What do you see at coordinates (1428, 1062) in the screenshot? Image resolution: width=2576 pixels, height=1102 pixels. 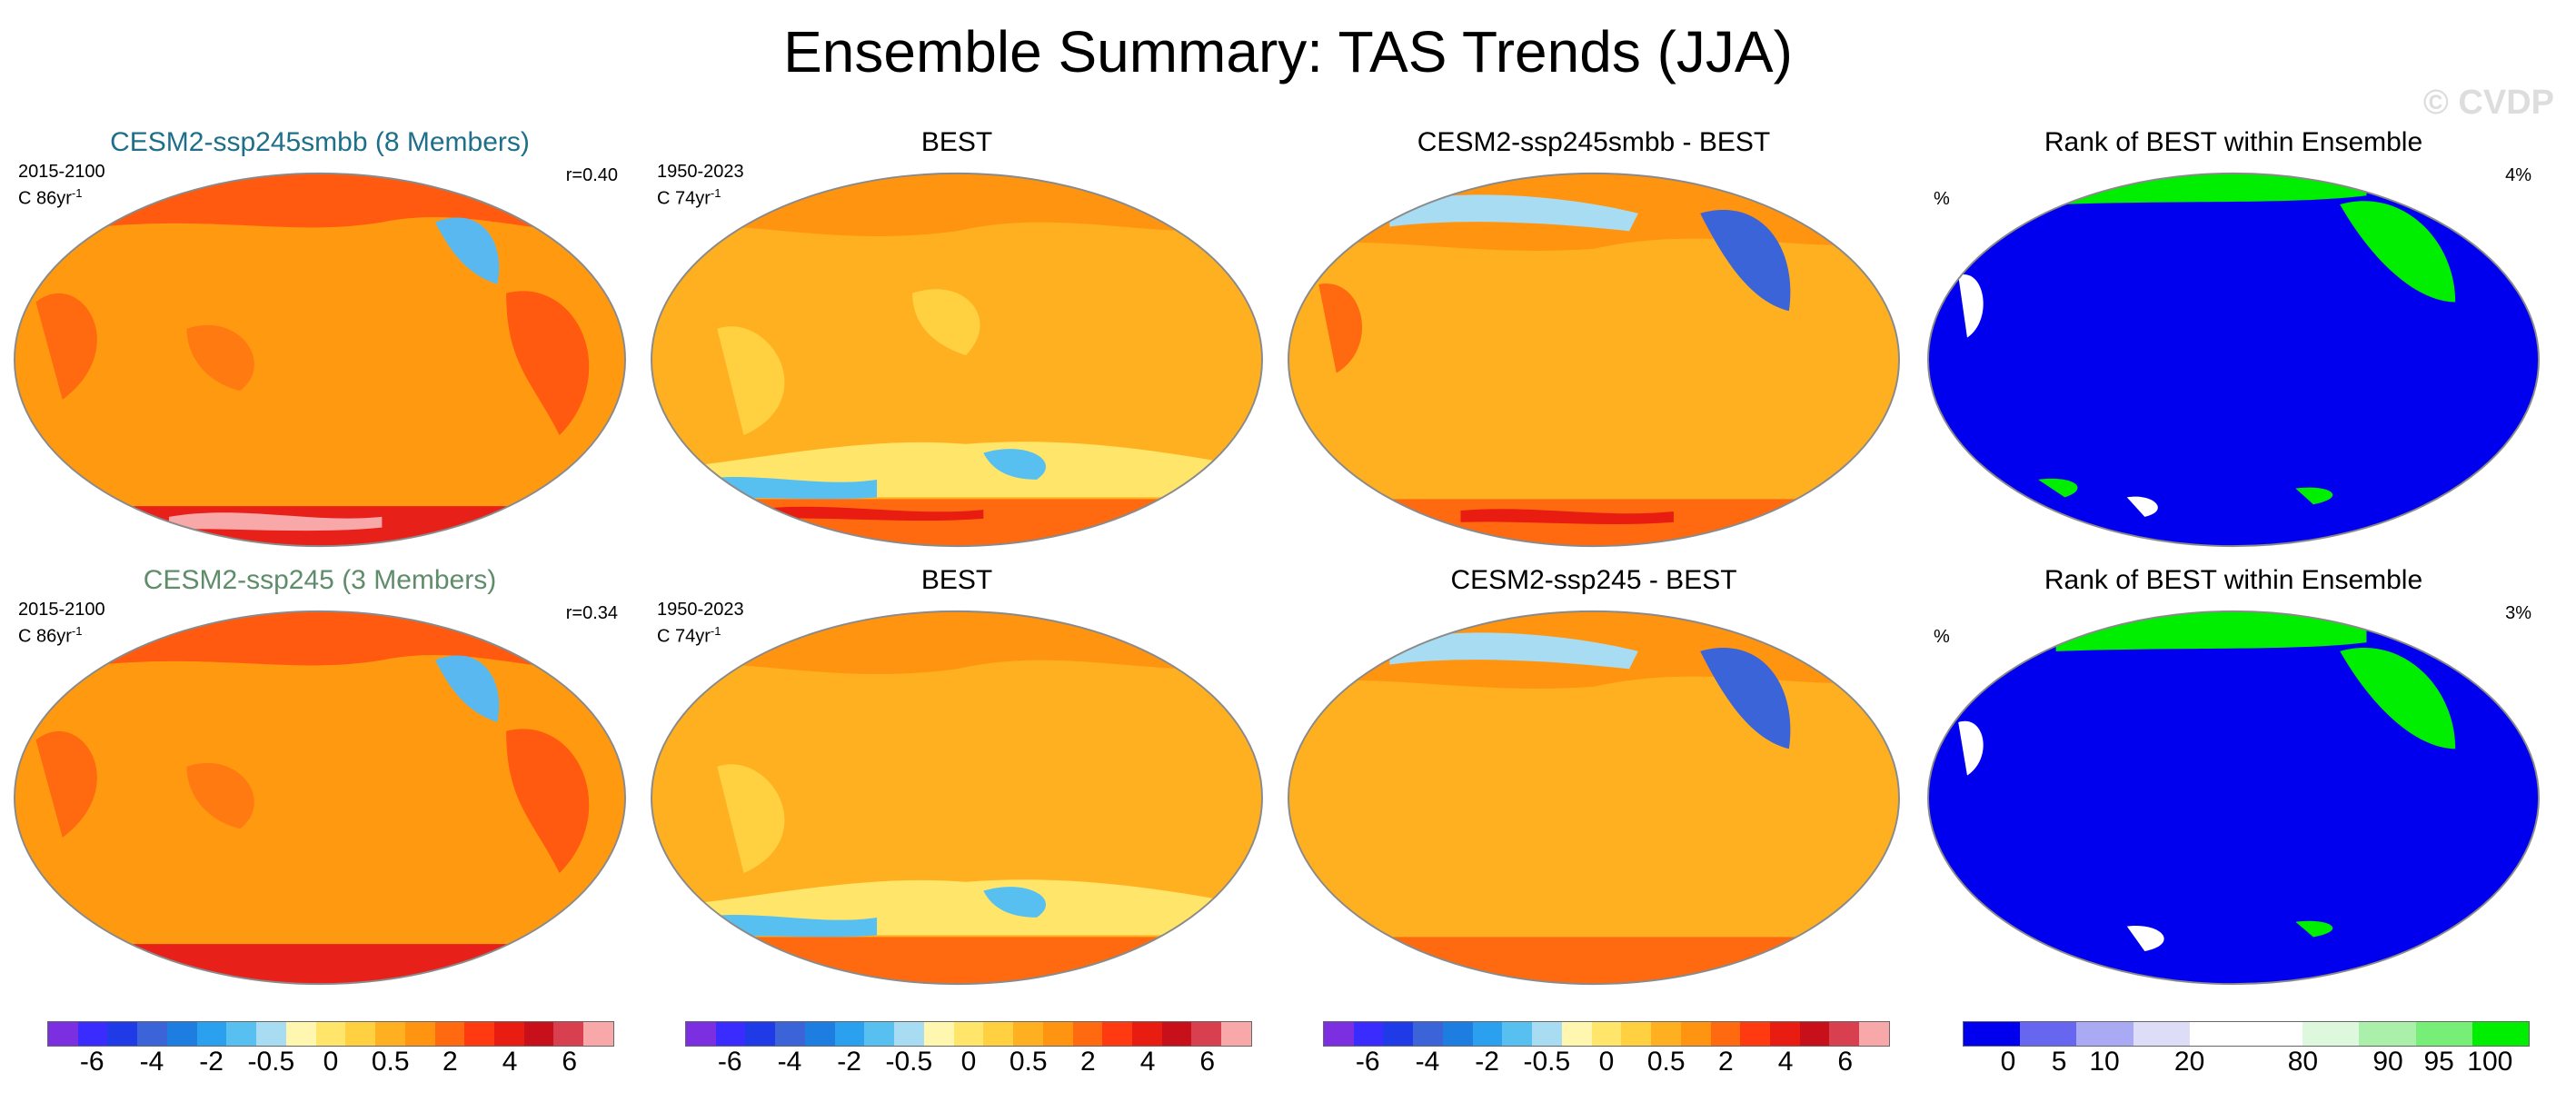 I see `colorbar3-tick-label: -4` at bounding box center [1428, 1062].